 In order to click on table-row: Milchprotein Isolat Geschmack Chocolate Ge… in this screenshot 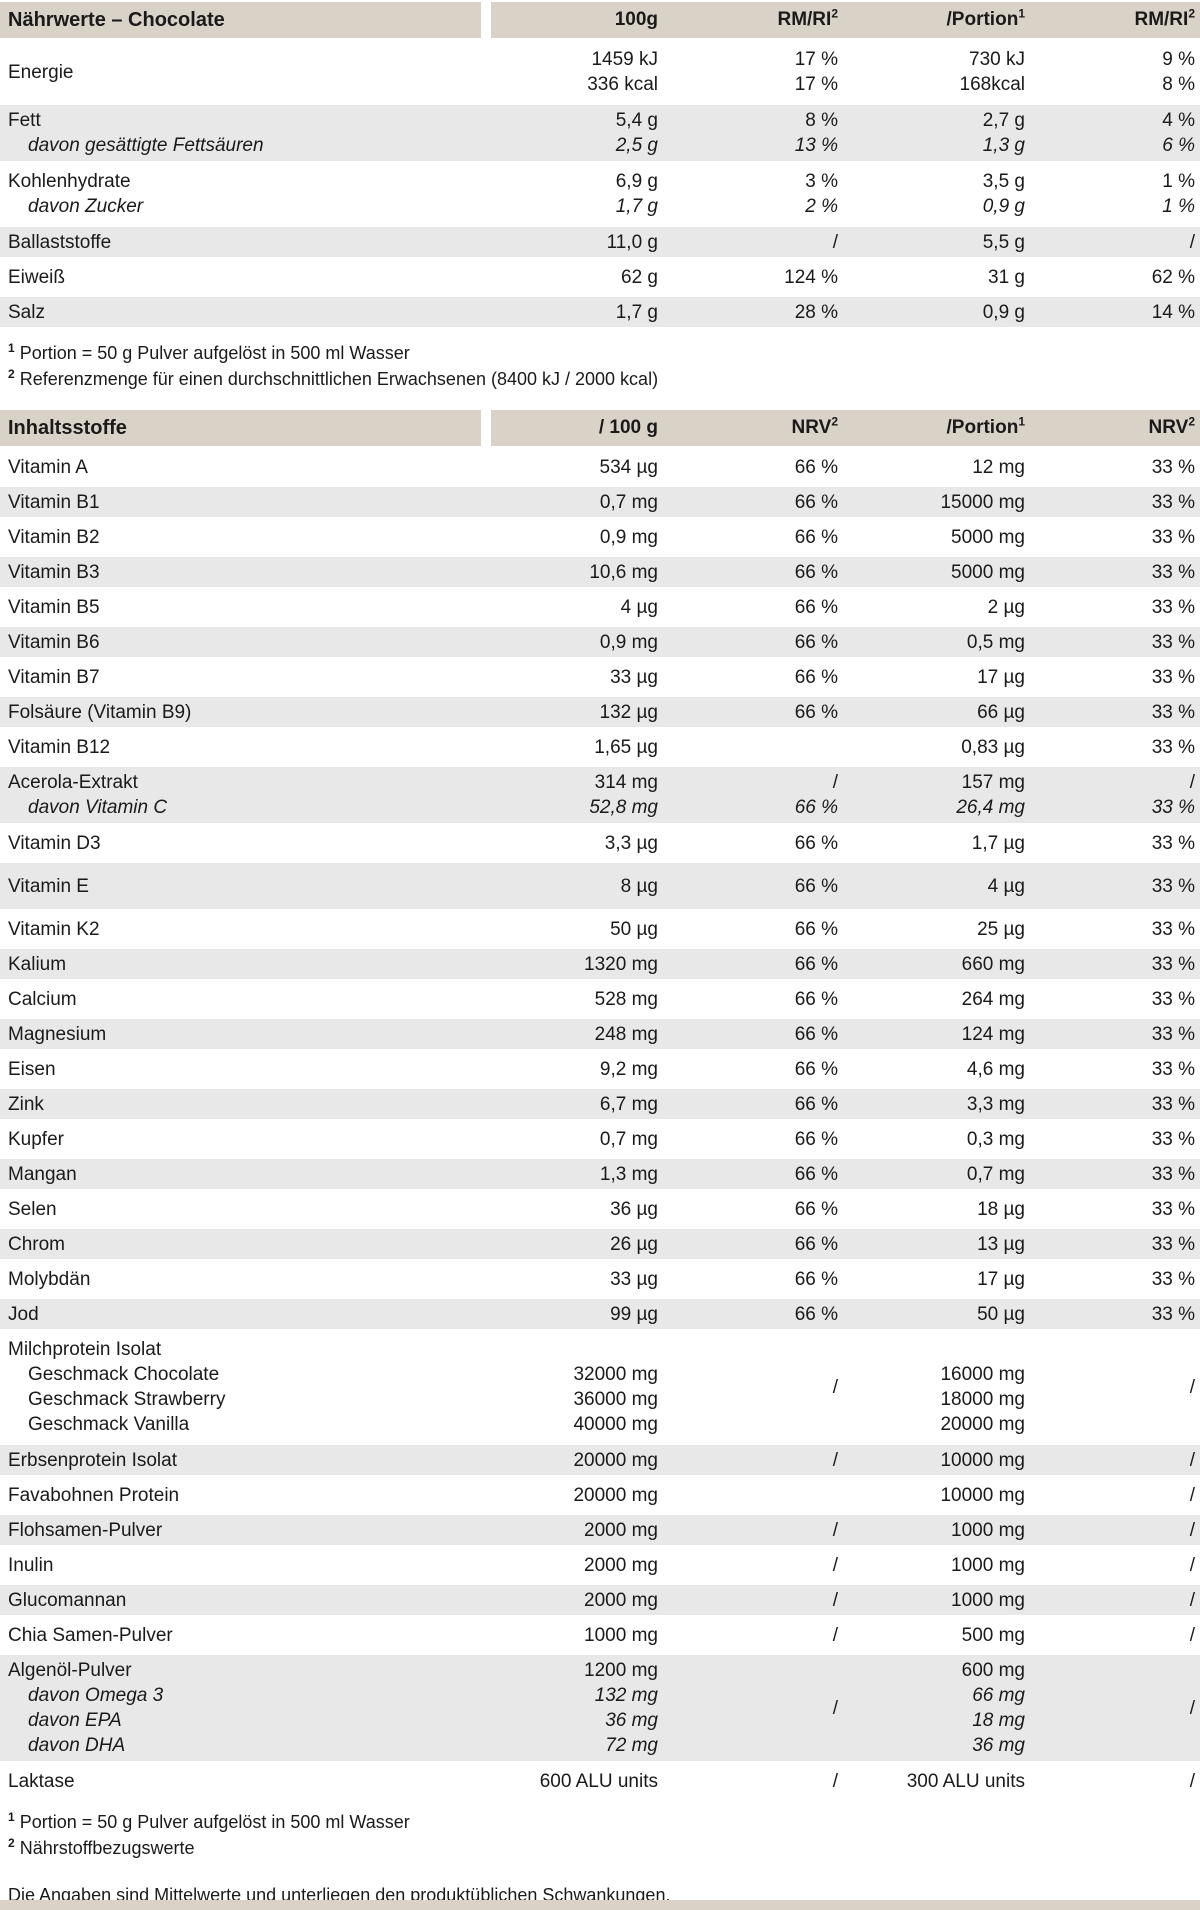, I will do `click(600, 1387)`.